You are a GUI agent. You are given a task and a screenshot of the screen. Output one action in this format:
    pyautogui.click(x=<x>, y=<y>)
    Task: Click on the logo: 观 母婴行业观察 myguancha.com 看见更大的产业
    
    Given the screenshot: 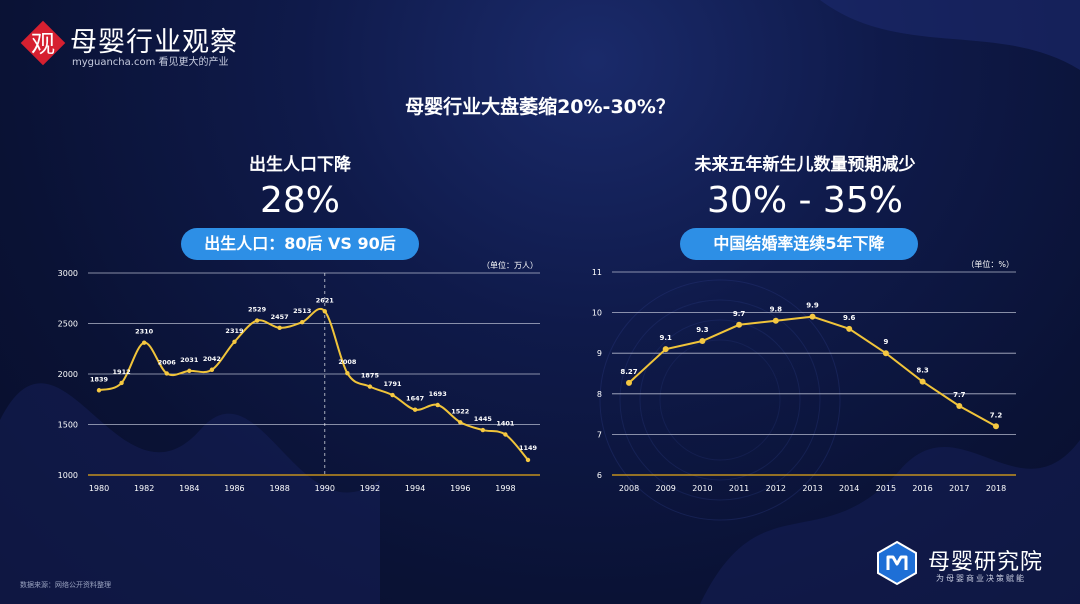 What is the action you would take?
    pyautogui.click(x=171, y=45)
    